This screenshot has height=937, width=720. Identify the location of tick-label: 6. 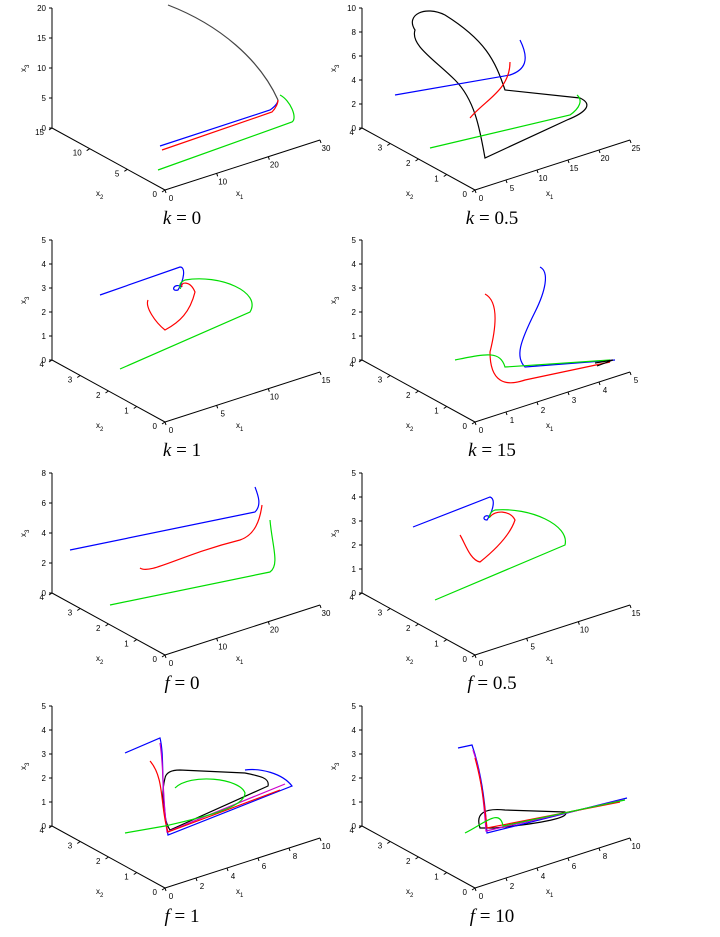
(264, 866).